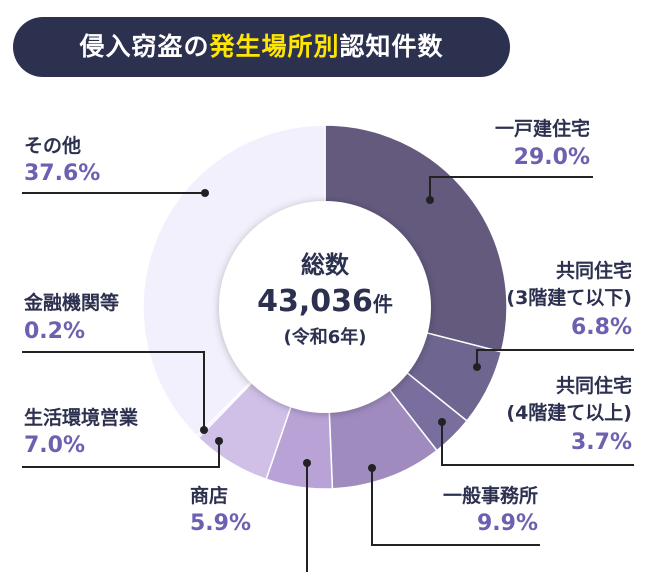 This screenshot has height=572, width=650. I want to click on pct-finance: 0.2%, so click(55, 331).